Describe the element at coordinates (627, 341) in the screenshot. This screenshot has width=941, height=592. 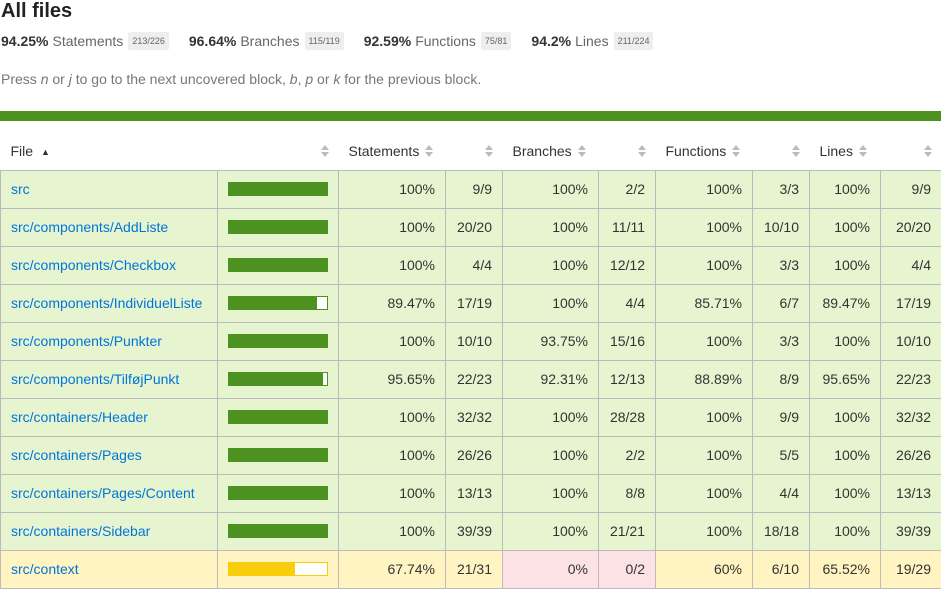
I see `branches-abs: 15/16` at that location.